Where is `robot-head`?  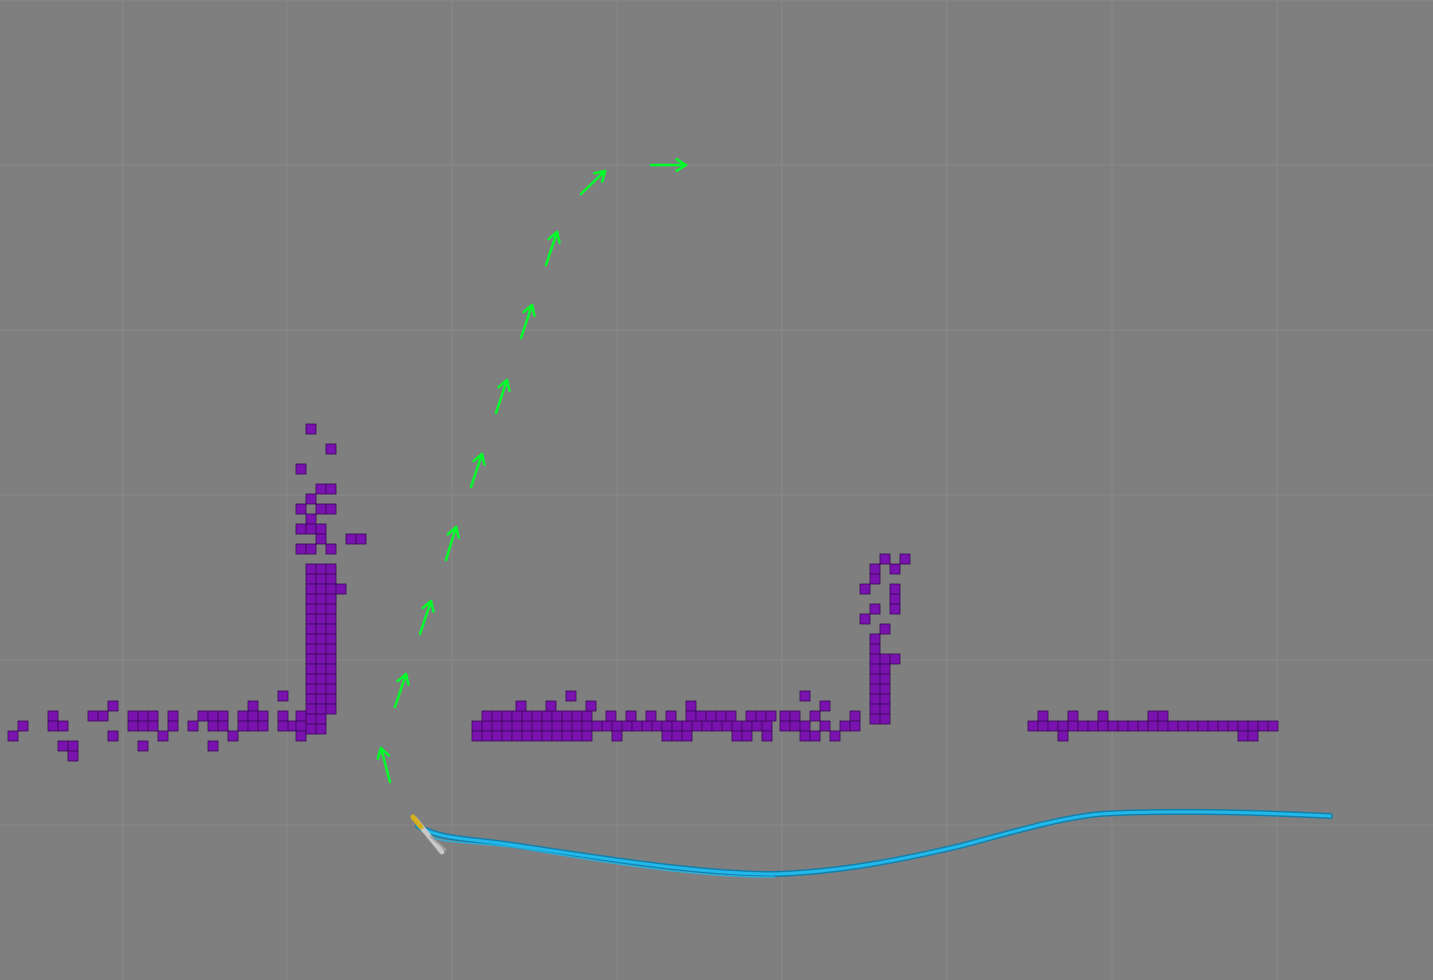
robot-head is located at coordinates (417, 822).